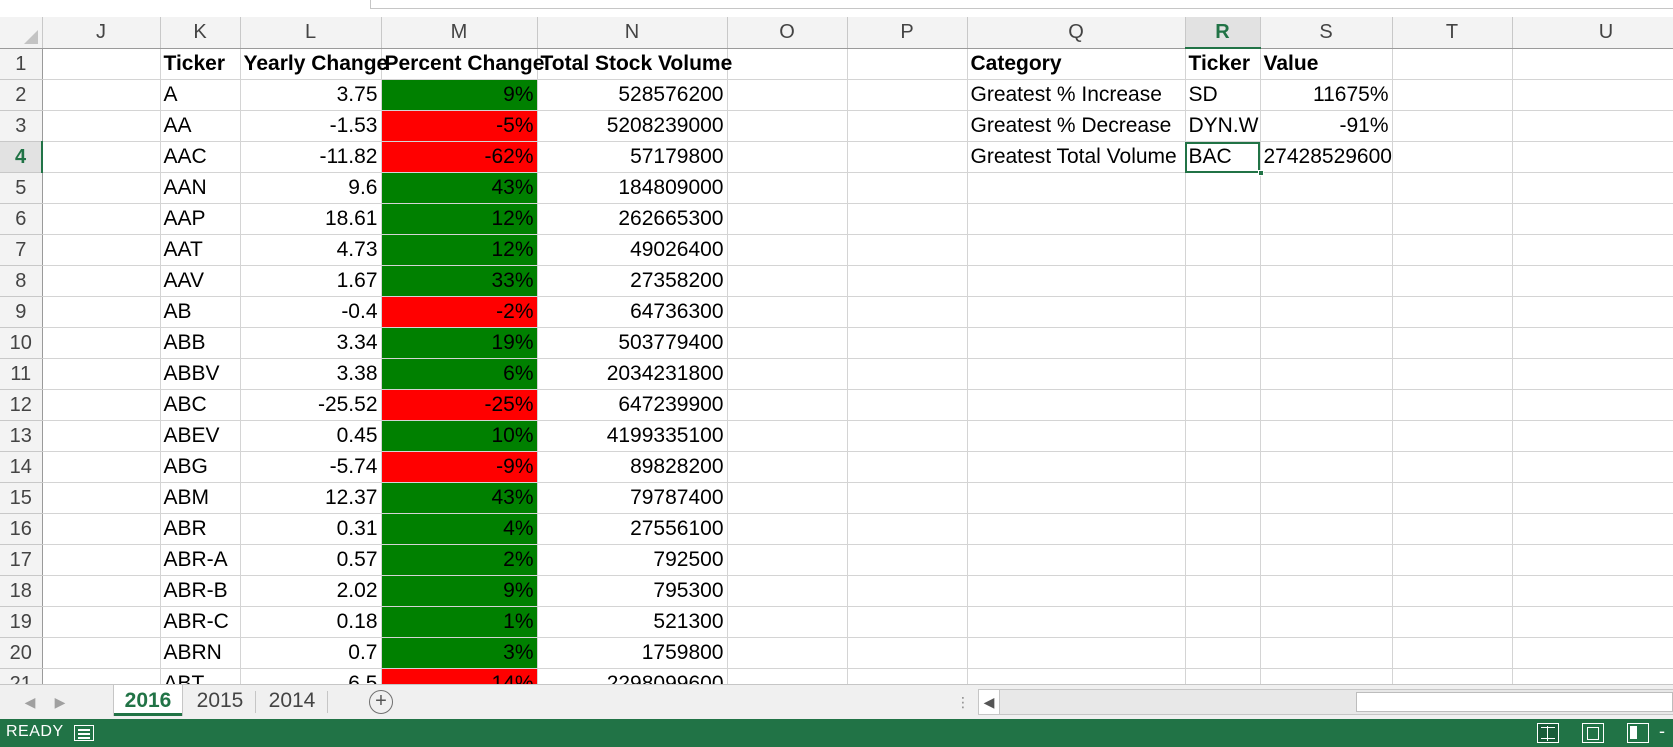 The width and height of the screenshot is (1673, 747). I want to click on normal-view-icon, so click(1548, 733).